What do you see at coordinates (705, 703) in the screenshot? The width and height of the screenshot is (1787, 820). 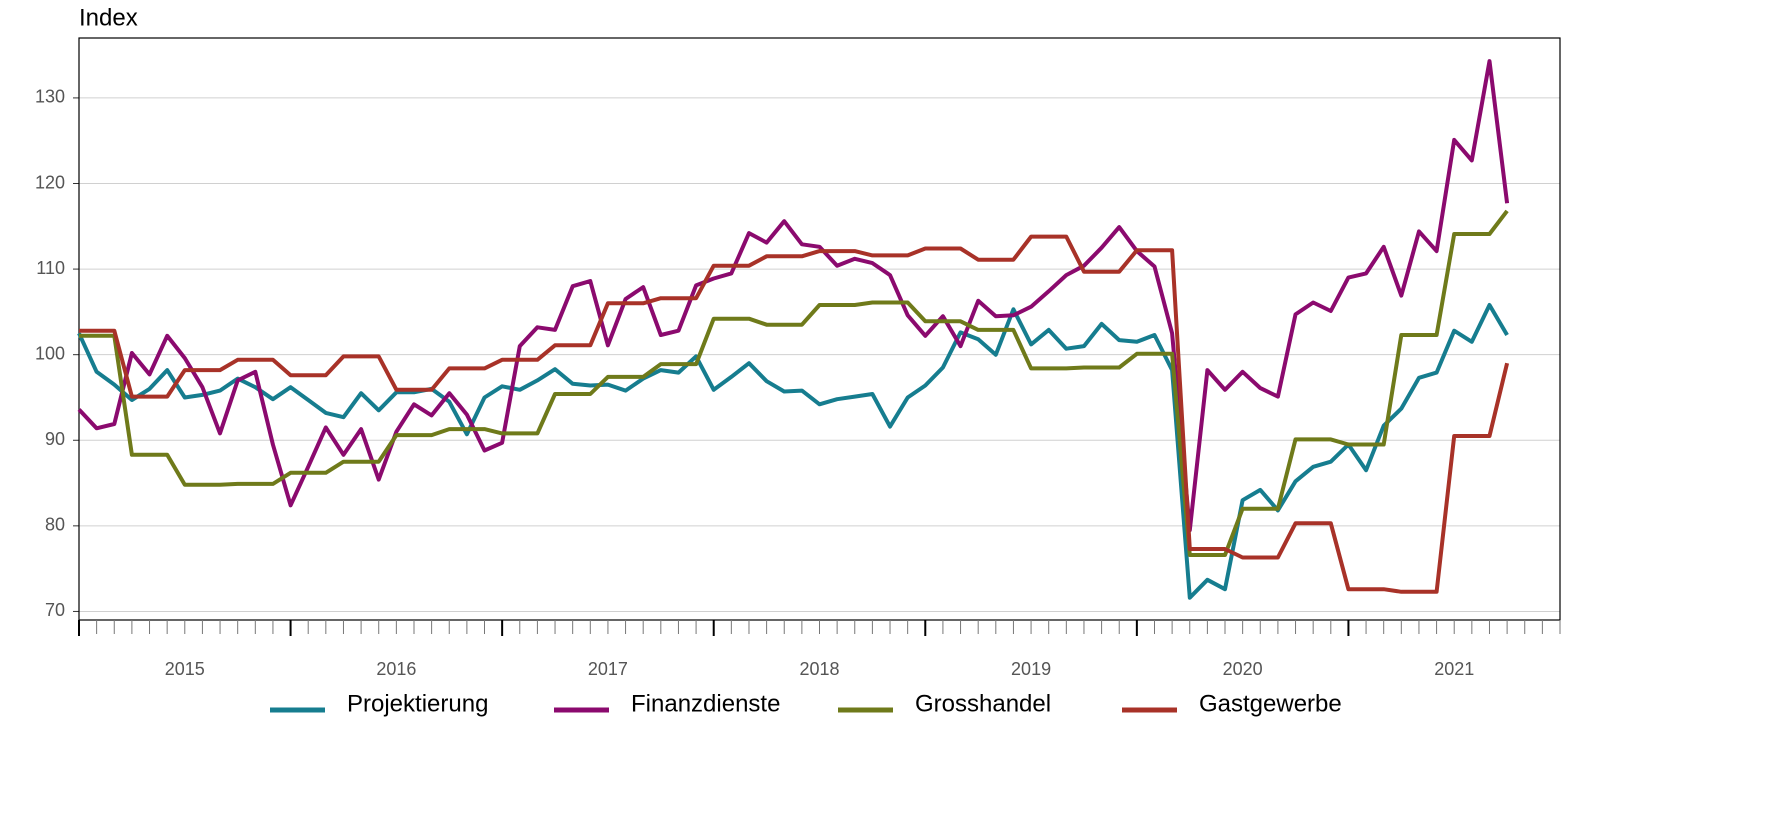 I see `legend-label: Finanzdienste` at bounding box center [705, 703].